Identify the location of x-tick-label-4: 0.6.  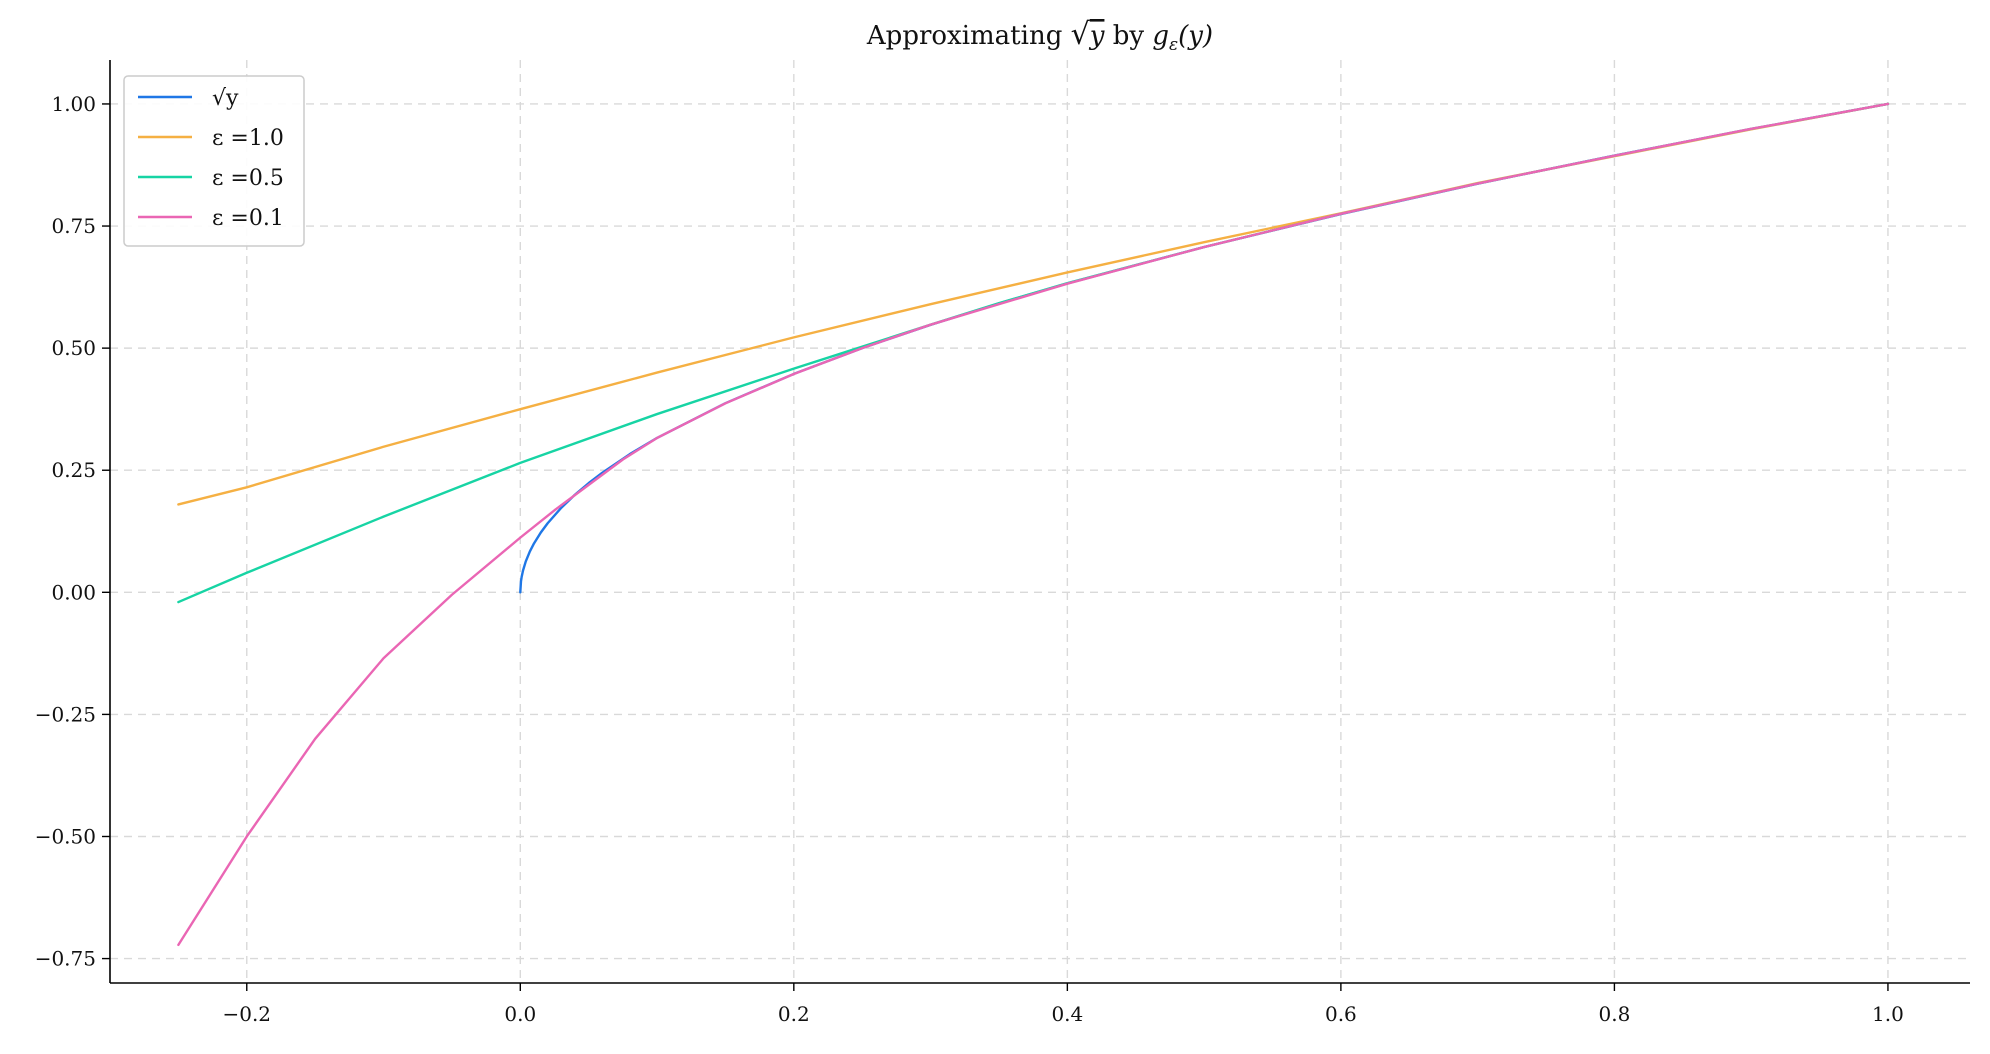
(1341, 1014).